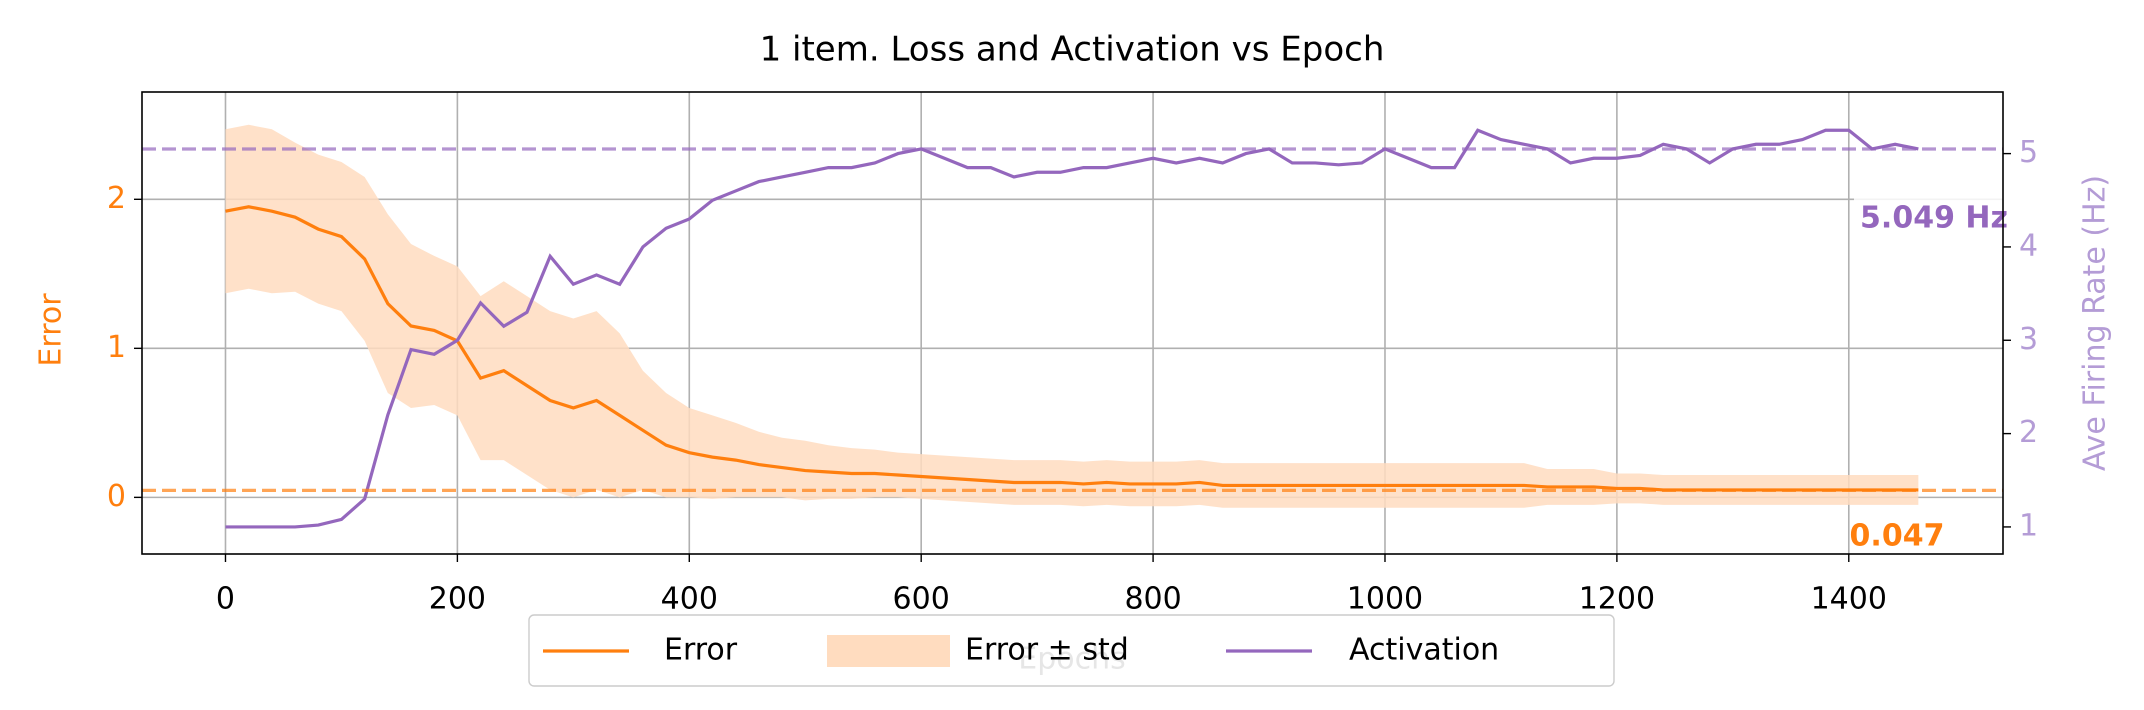 The image size is (2144, 710). What do you see at coordinates (1385, 599) in the screenshot?
I see `x-tick-label: 1000` at bounding box center [1385, 599].